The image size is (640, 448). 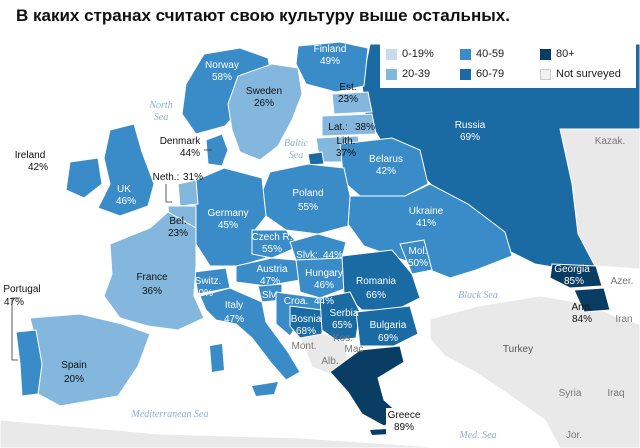 I want to click on label-serbia-name: Serbia, so click(x=344, y=313).